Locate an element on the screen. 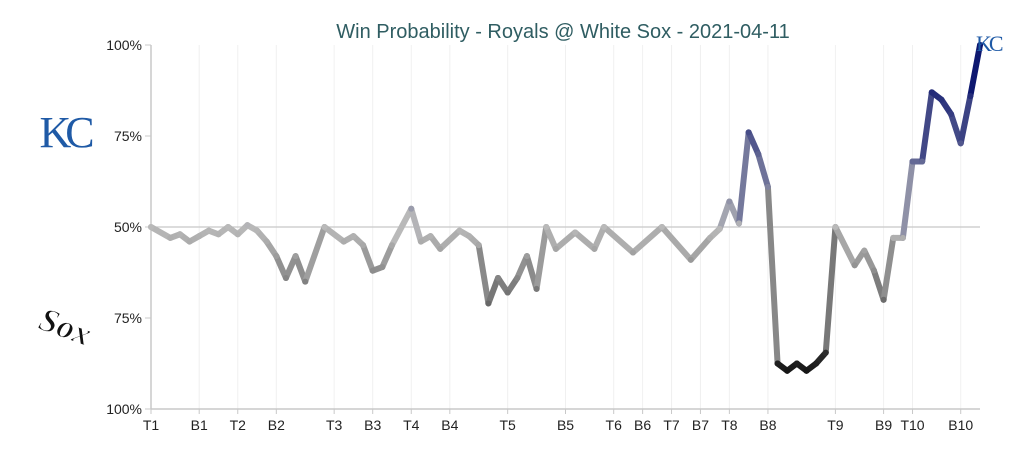 The image size is (1024, 460). x-tick-label-b8: B8 is located at coordinates (767, 425).